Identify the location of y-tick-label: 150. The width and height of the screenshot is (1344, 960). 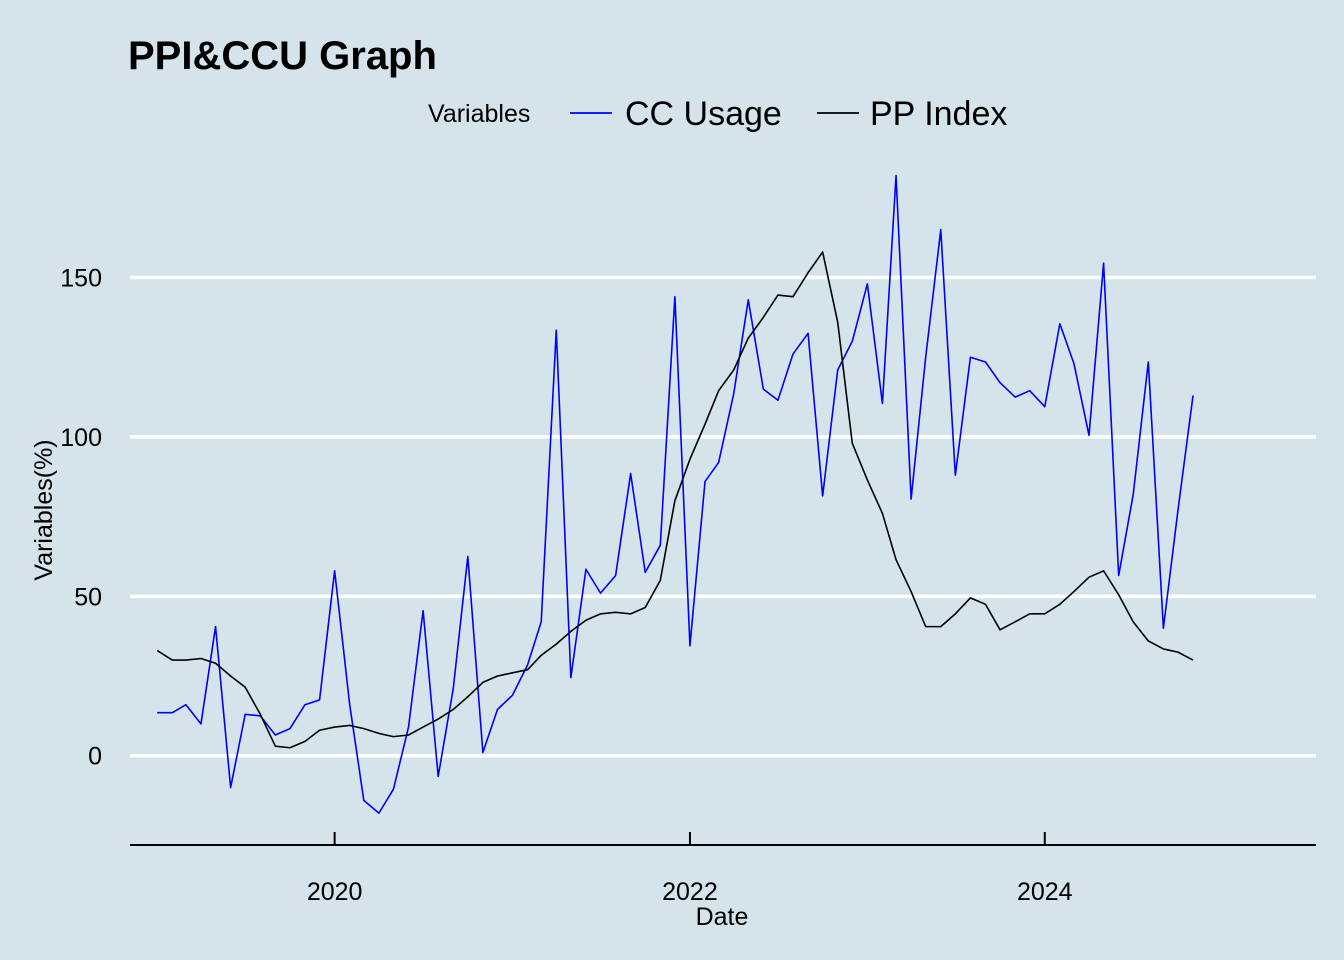
(81, 279).